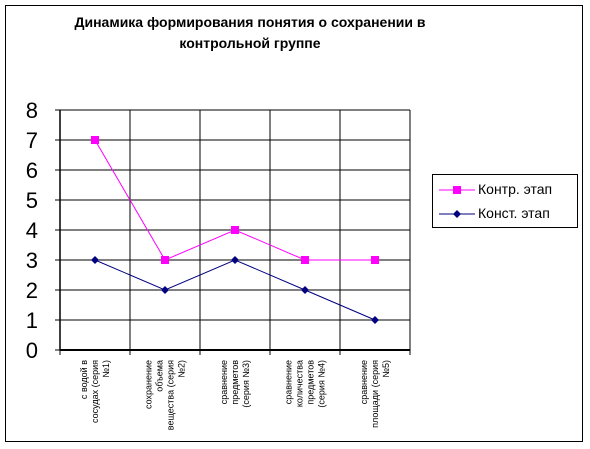 Image resolution: width=590 pixels, height=449 pixels. I want to click on xtick-label-line: №5), so click(386, 369).